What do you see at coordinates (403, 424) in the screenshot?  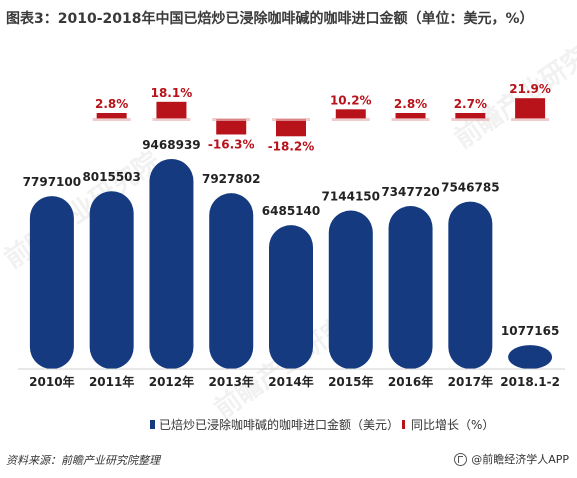 I see `legend-swatch-growth` at bounding box center [403, 424].